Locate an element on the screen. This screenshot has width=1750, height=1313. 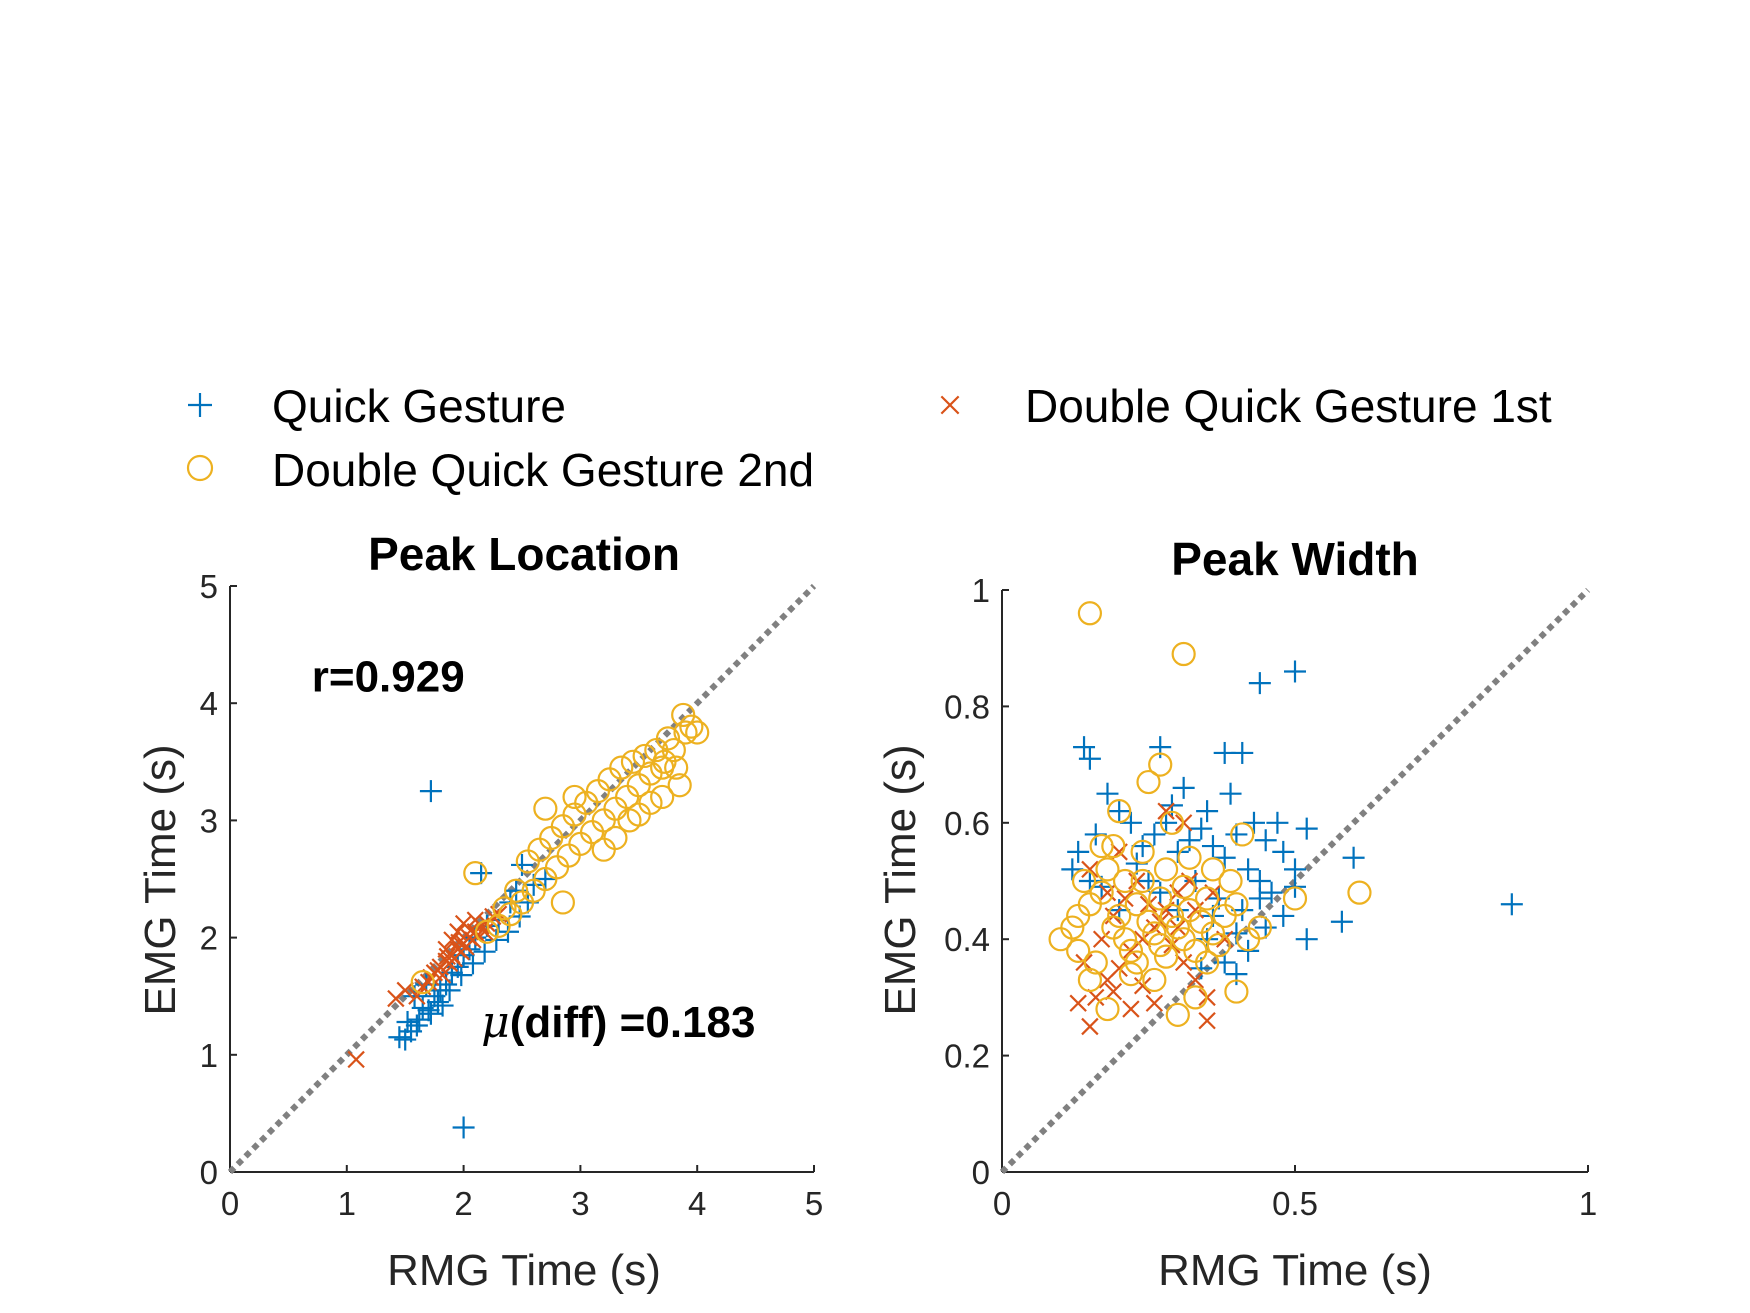
legend-label-double-quick-gesture-1st: Double Quick Gesture 1st is located at coordinates (1288, 406).